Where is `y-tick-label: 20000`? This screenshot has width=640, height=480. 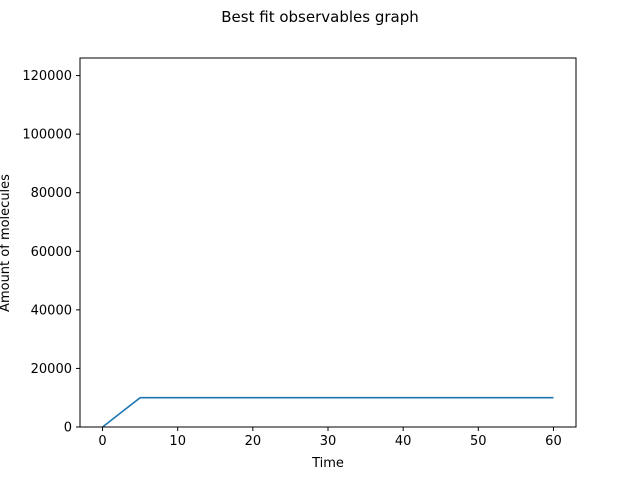 y-tick-label: 20000 is located at coordinates (51, 369).